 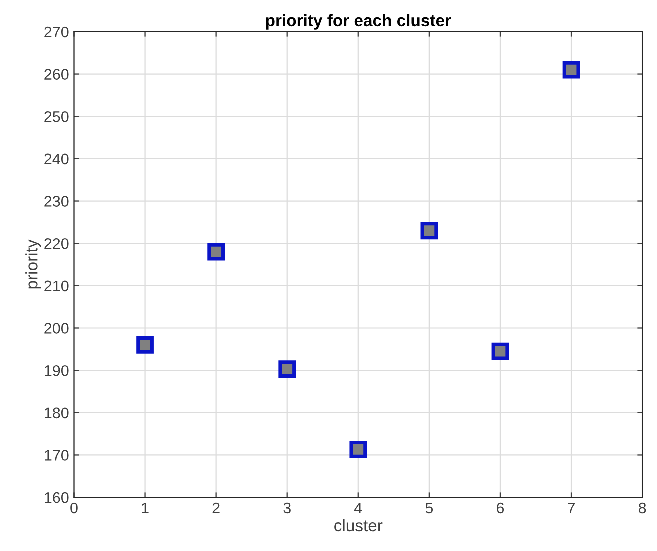 I want to click on x-tick-label: 6, so click(x=500, y=508).